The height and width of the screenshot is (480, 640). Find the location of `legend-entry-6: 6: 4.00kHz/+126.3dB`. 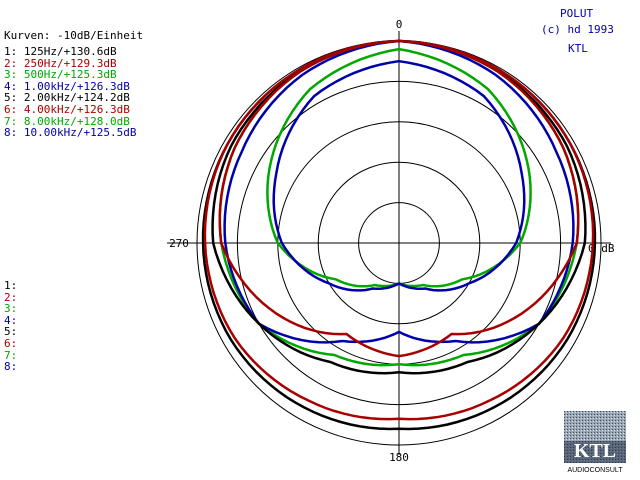

legend-entry-6: 6: 4.00kHz/+126.3dB is located at coordinates (67, 109).